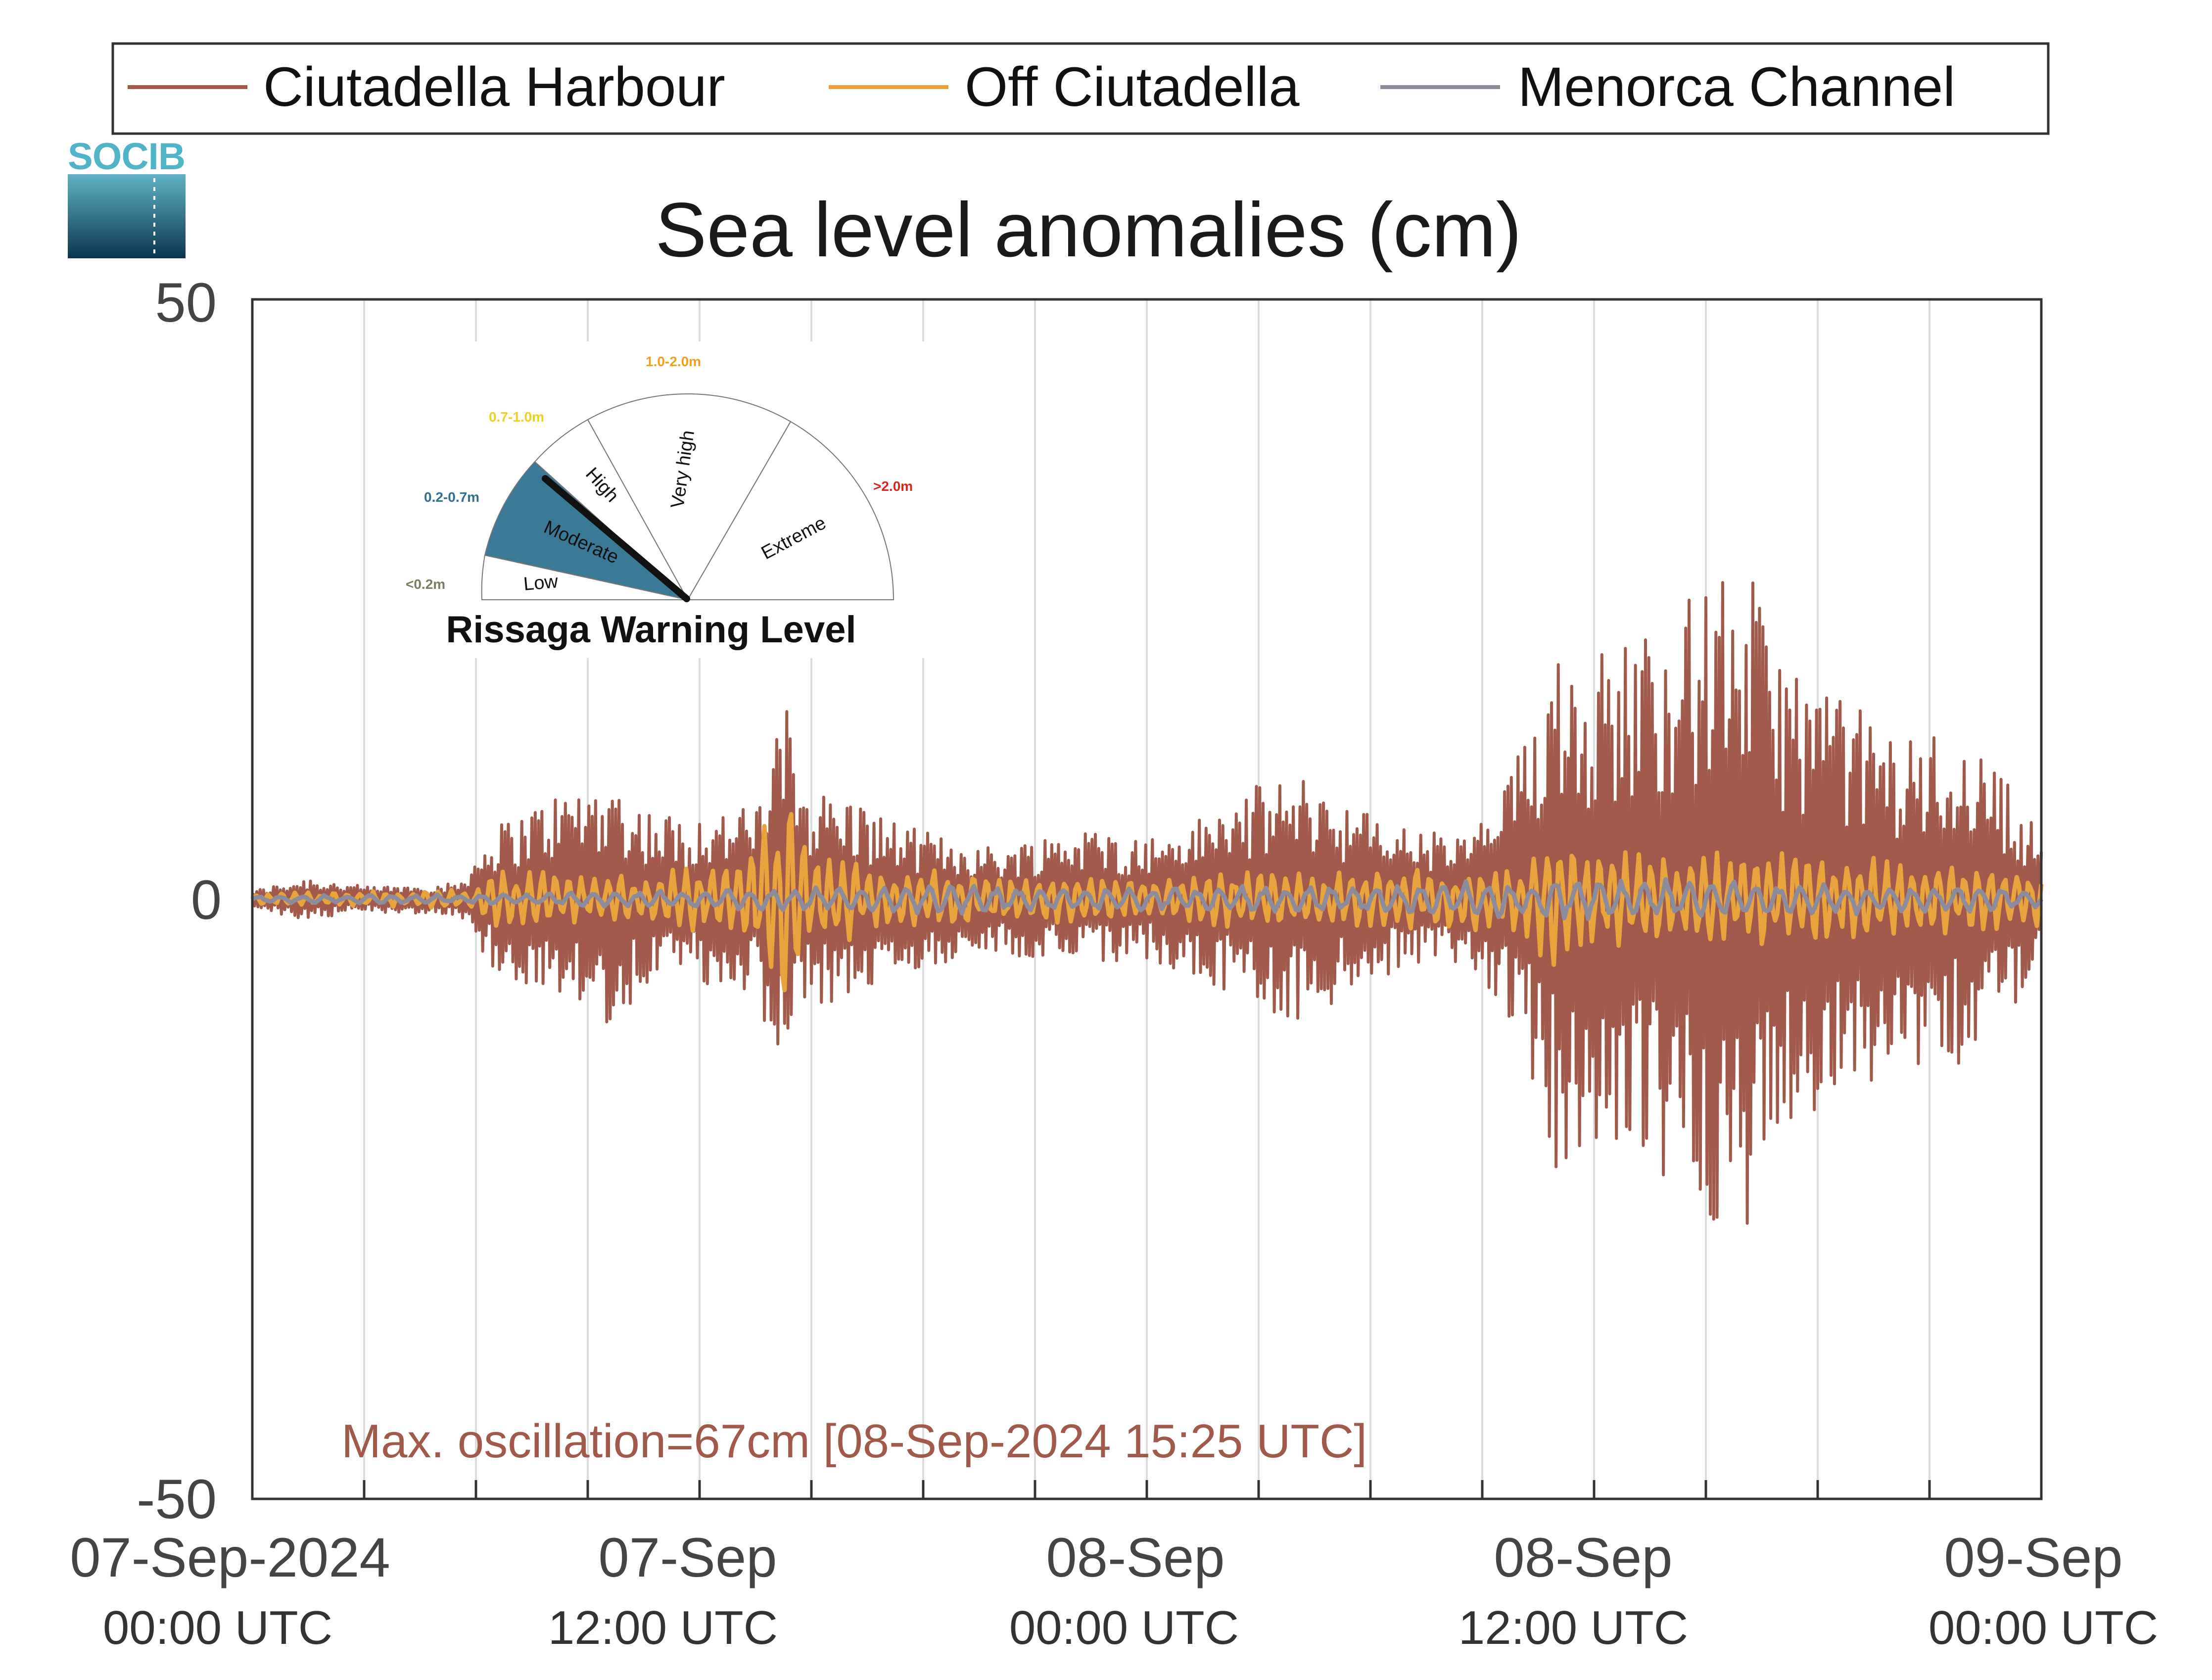 The width and height of the screenshot is (2212, 1680). I want to click on gauge-segment-extreme, so click(790, 511).